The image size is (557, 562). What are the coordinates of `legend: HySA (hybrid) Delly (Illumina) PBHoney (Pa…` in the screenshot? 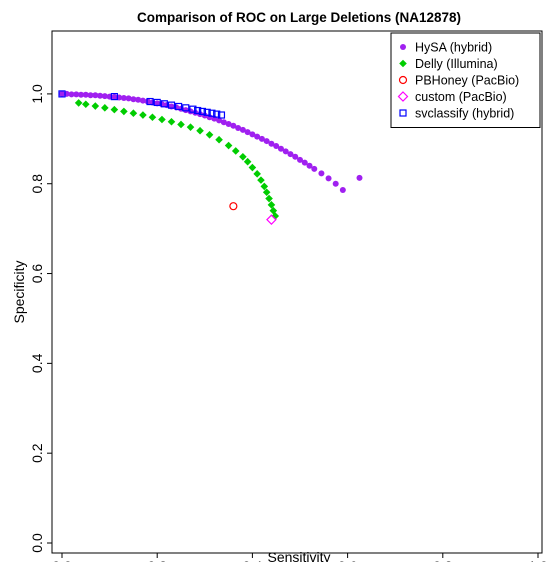 It's located at (465, 80).